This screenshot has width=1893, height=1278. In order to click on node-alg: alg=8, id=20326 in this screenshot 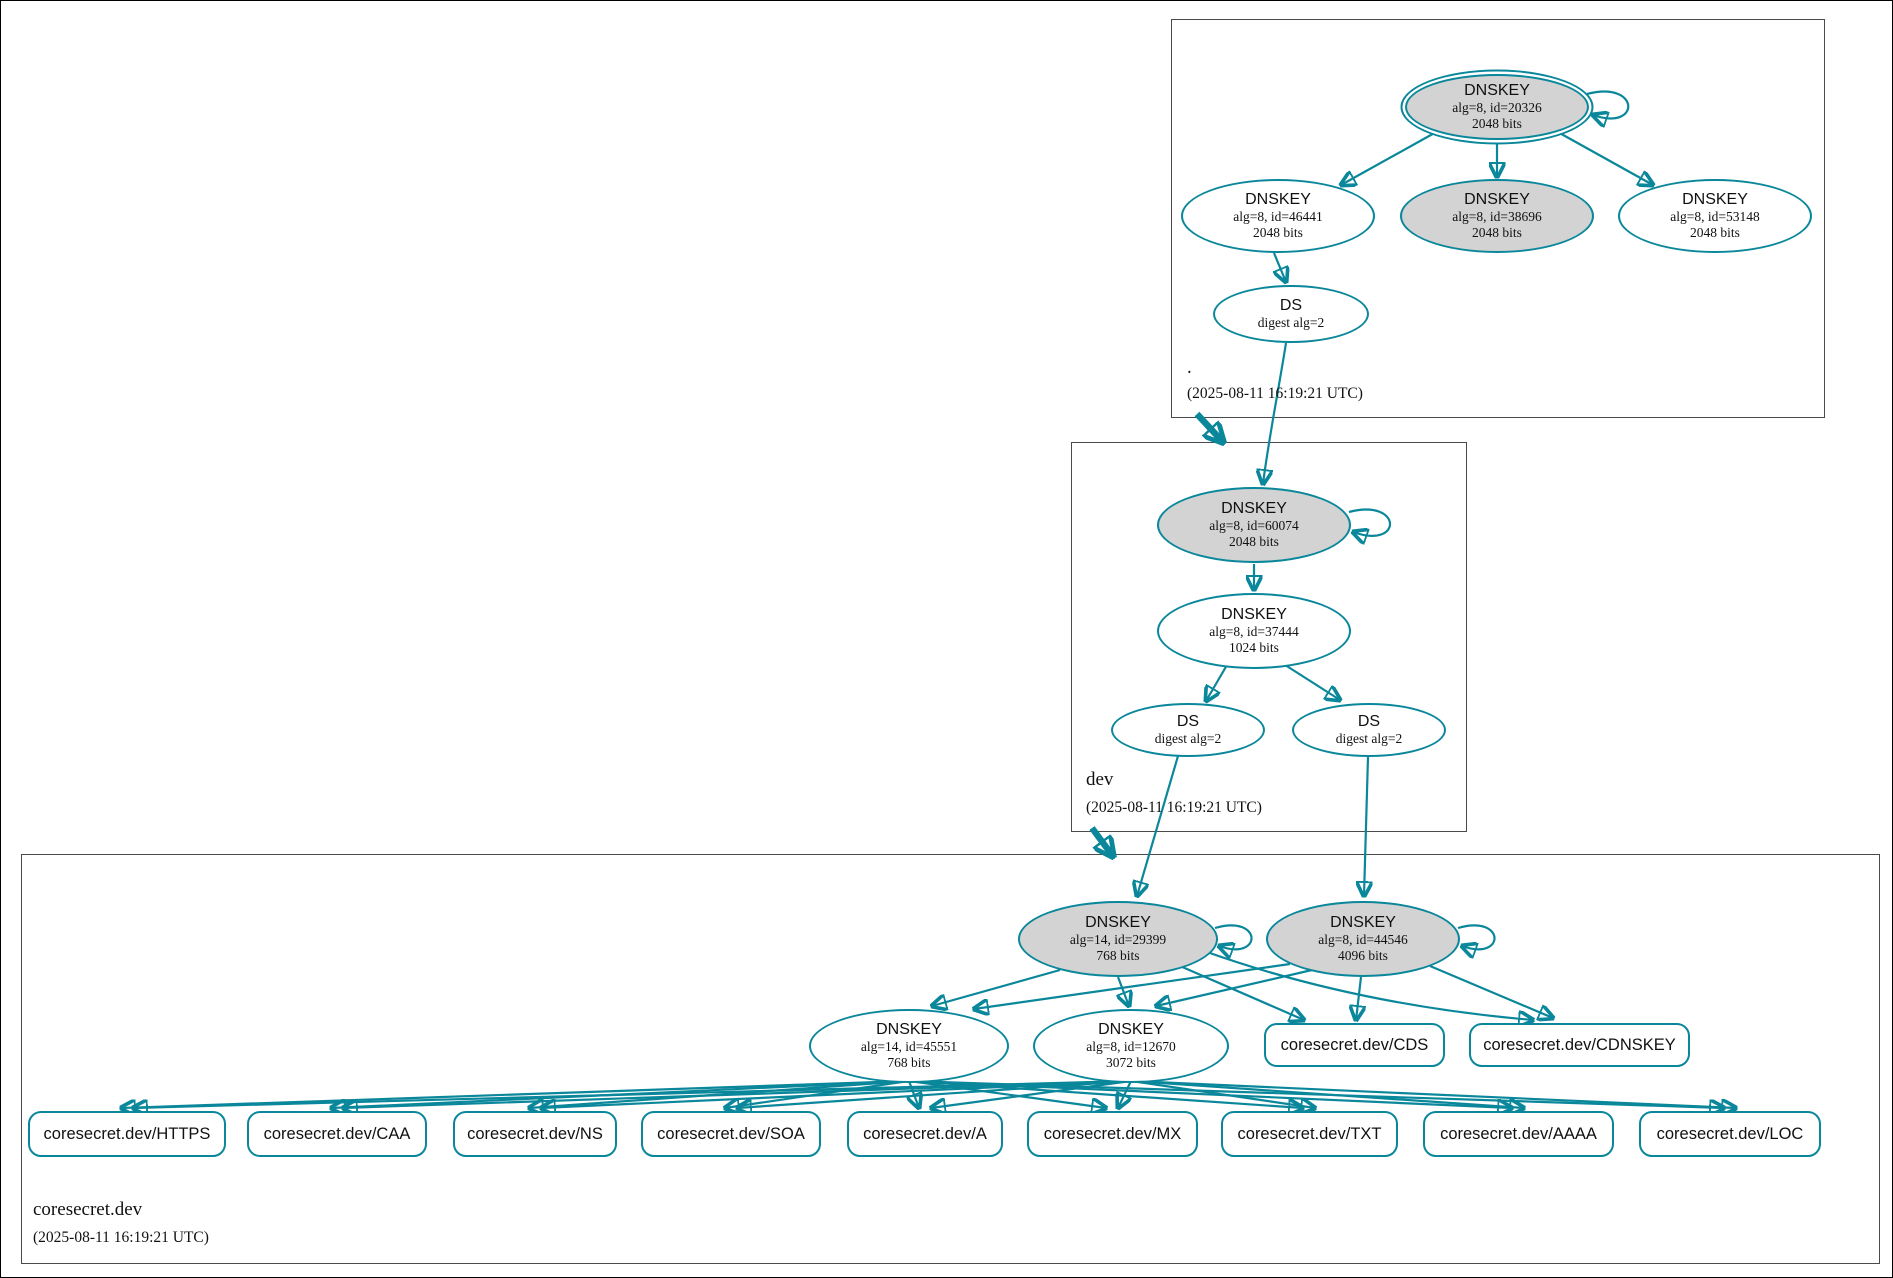, I will do `click(1497, 107)`.